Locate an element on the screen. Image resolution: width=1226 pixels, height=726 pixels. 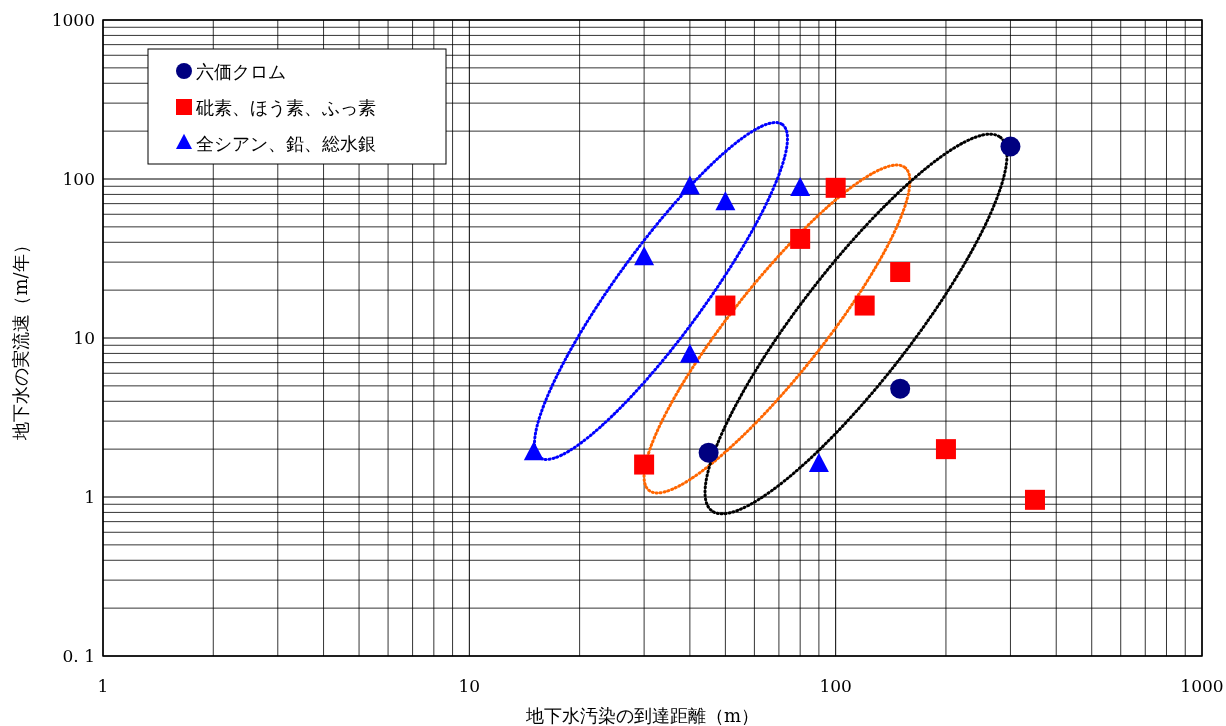
y-axis-title: 地下水の実流速（m/年） is located at coordinates (20, 338).